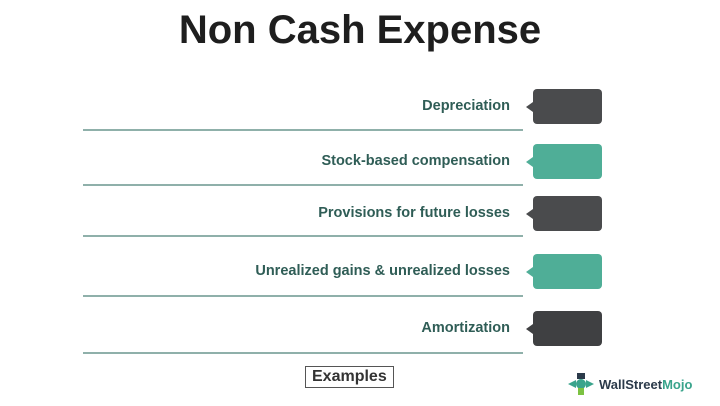  Describe the element at coordinates (349, 377) in the screenshot. I see `examples-label: Examples` at that location.